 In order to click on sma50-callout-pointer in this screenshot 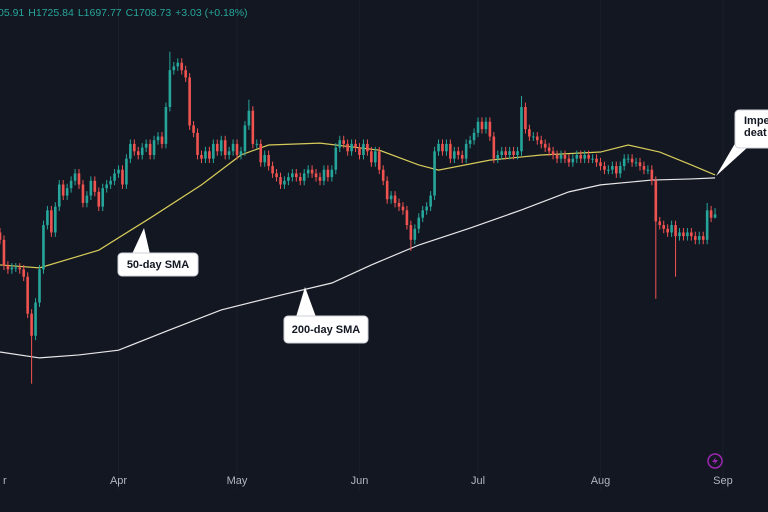, I will do `click(141, 241)`.